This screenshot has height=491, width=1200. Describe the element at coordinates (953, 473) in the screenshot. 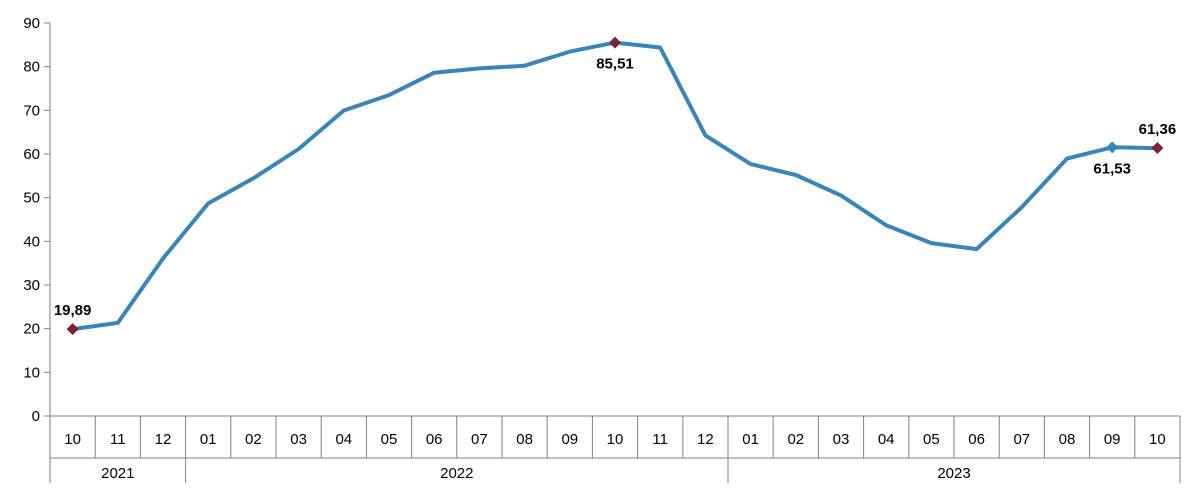

I see `x-year-label: 2023` at that location.